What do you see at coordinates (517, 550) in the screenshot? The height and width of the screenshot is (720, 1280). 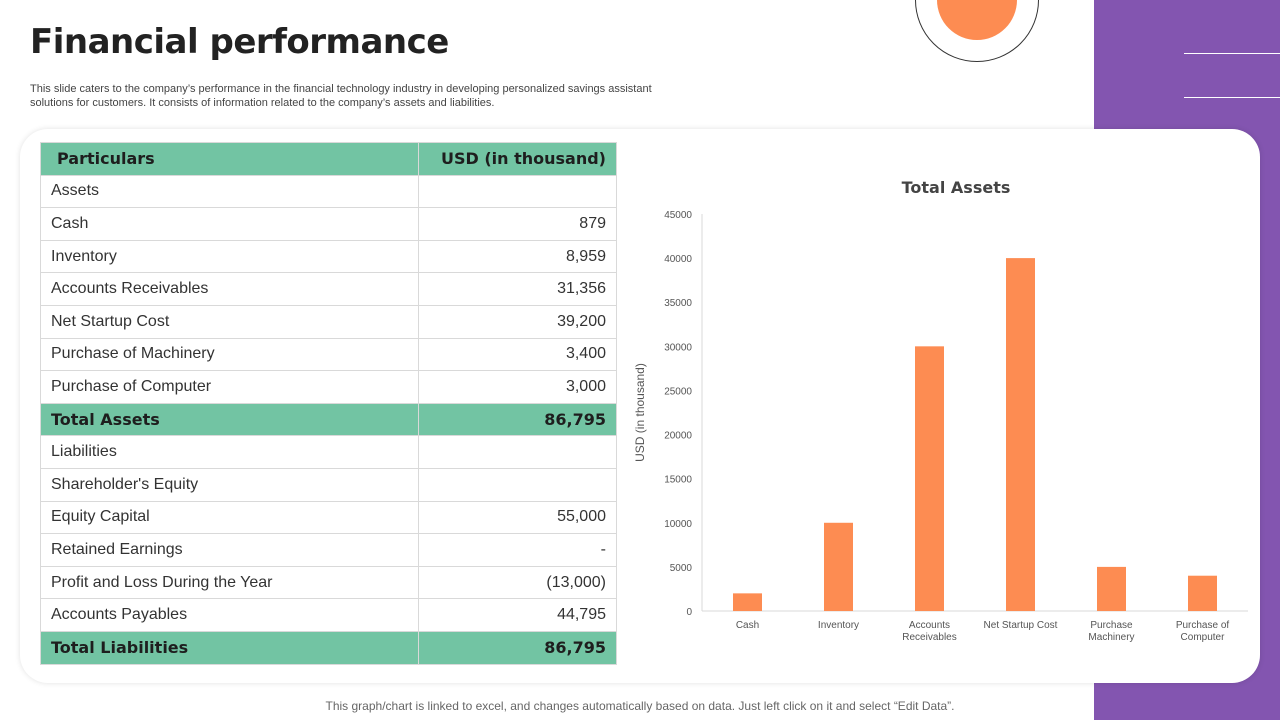 I see `row-value: -` at bounding box center [517, 550].